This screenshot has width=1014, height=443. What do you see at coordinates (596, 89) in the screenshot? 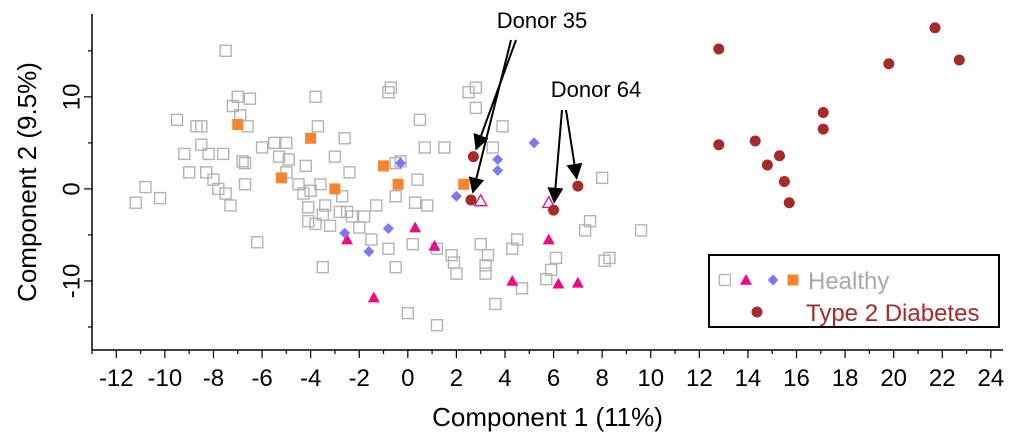
I see `annotation-label: Donor 64` at bounding box center [596, 89].